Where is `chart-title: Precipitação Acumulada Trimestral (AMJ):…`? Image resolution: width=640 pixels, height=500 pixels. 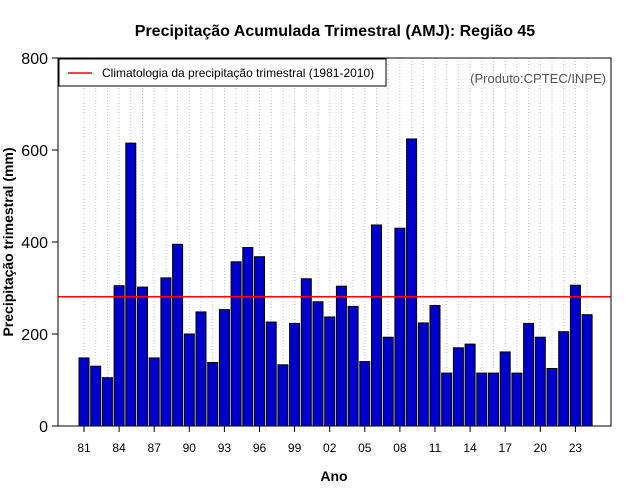 chart-title: Precipitação Acumulada Trimestral (AMJ):… is located at coordinates (335, 31).